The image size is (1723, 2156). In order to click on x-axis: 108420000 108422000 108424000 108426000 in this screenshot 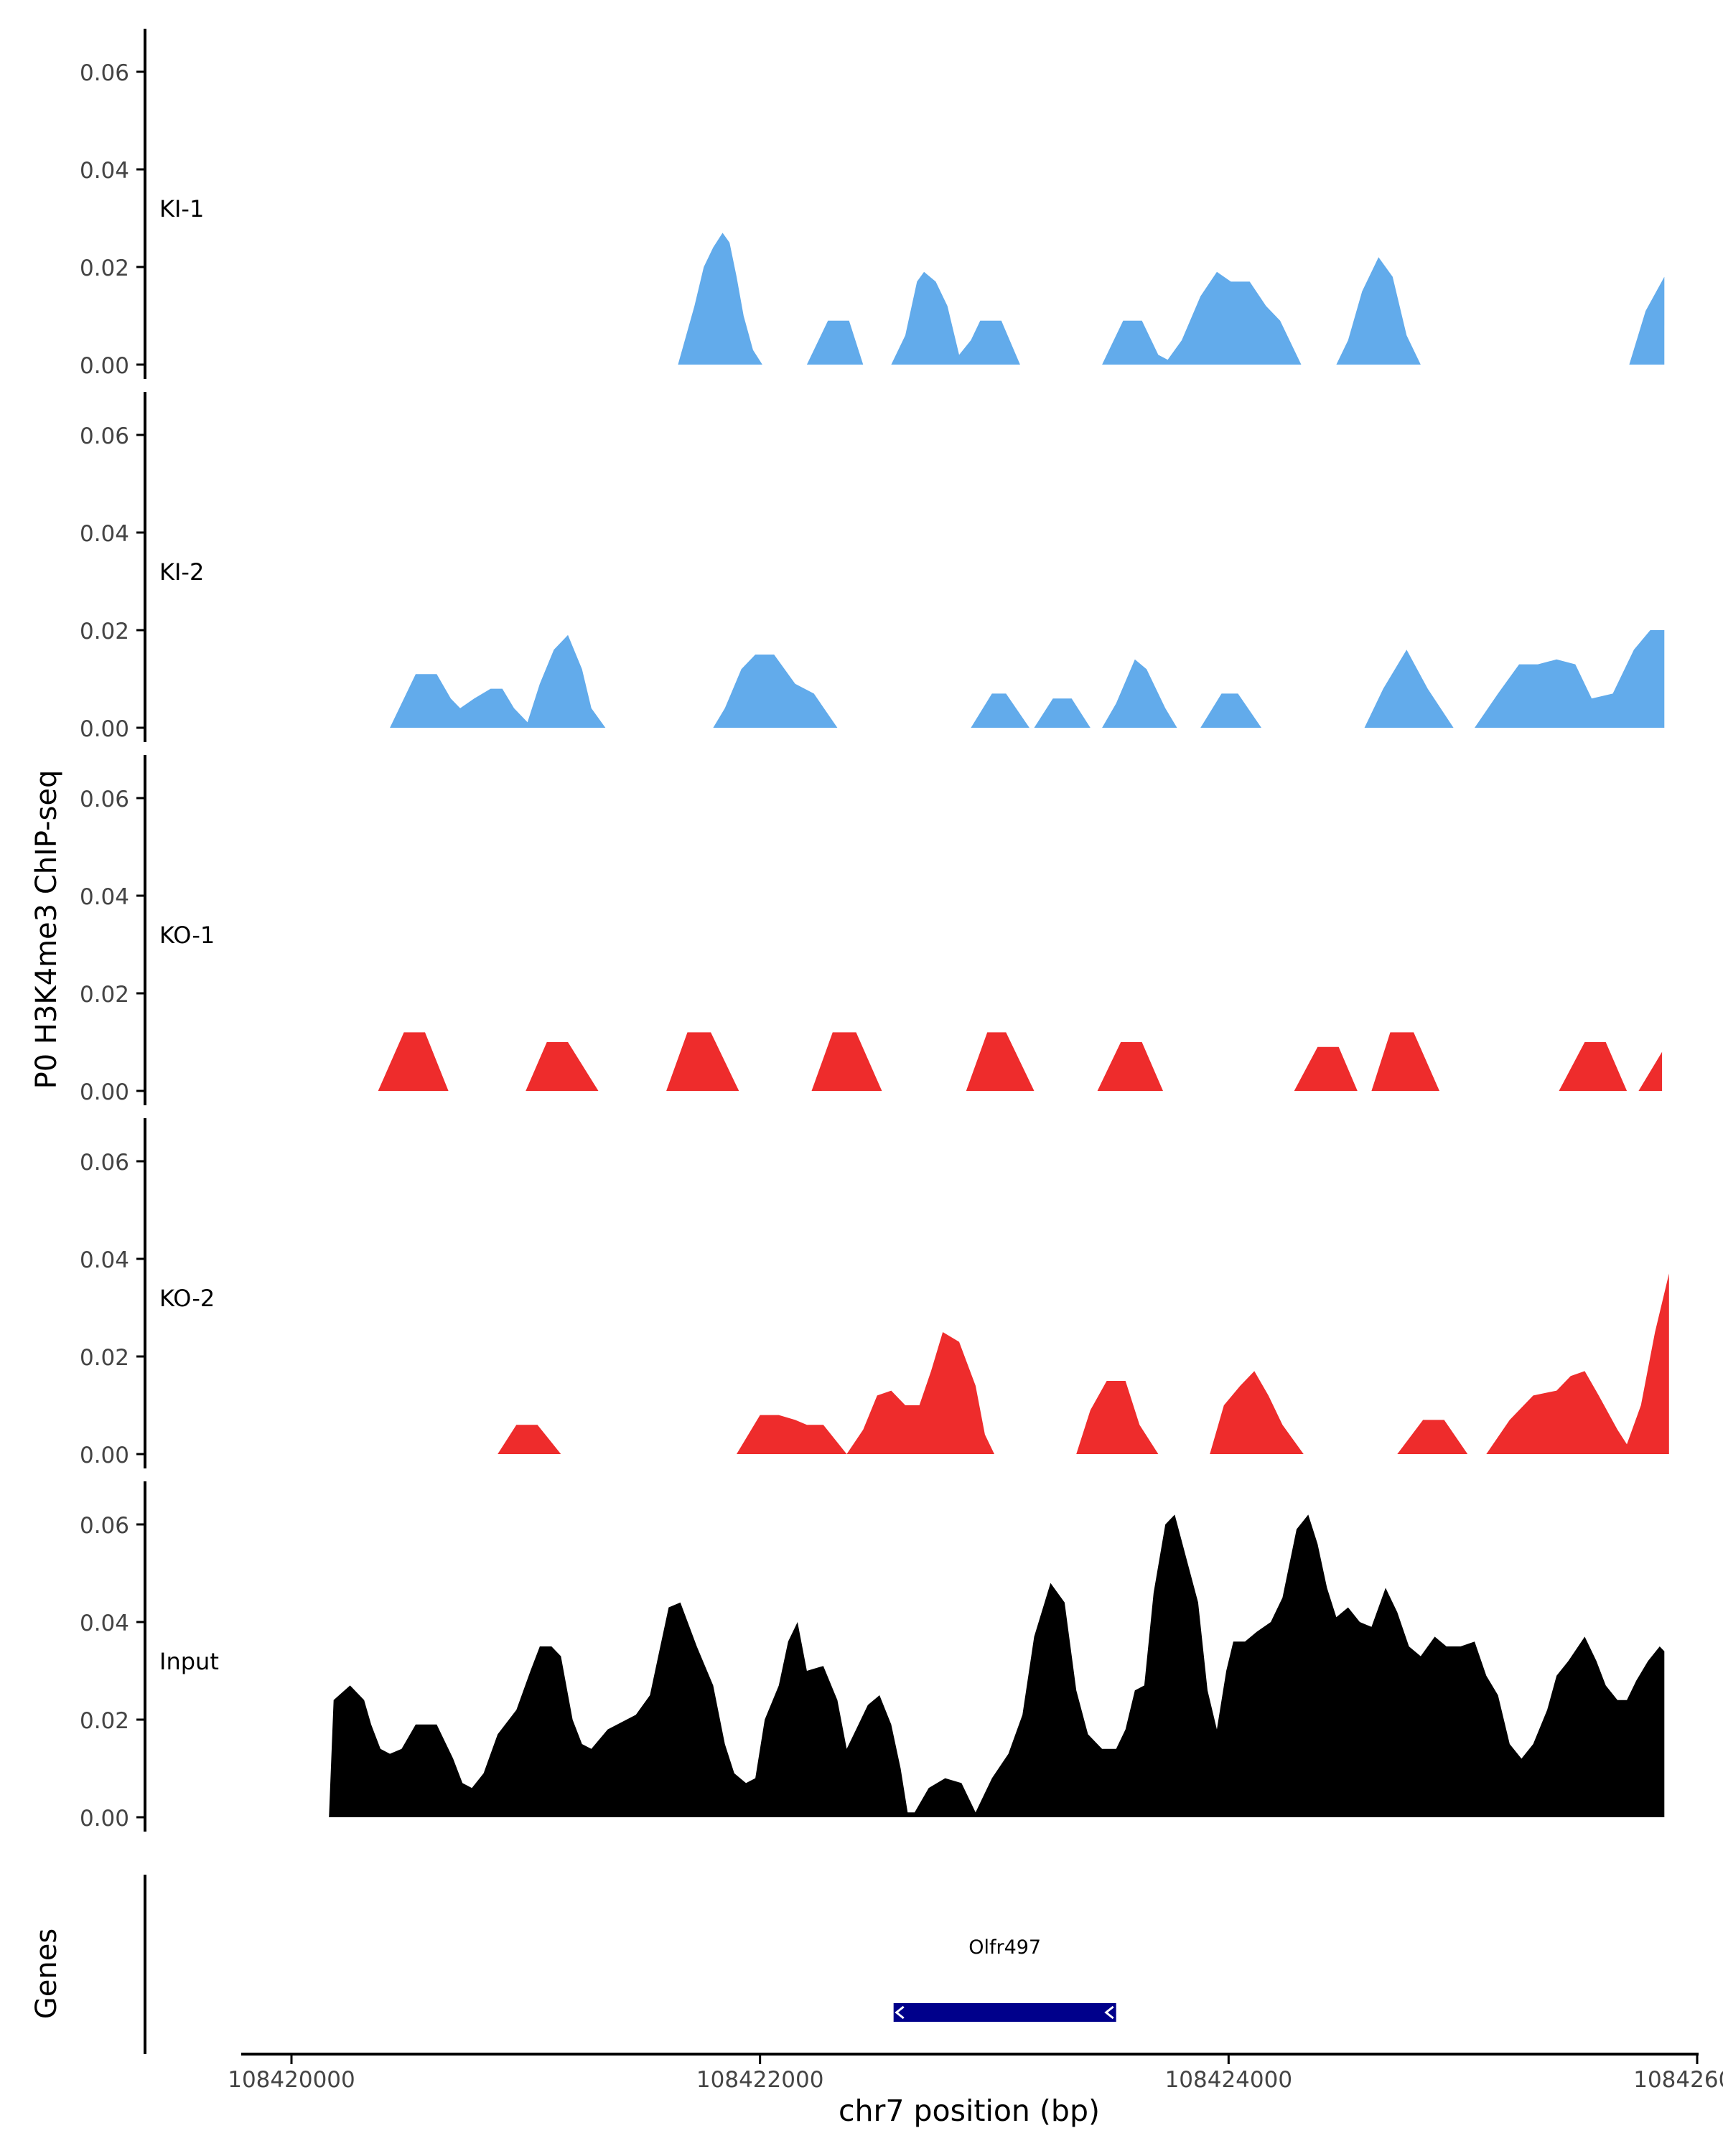, I will do `click(975, 2073)`.